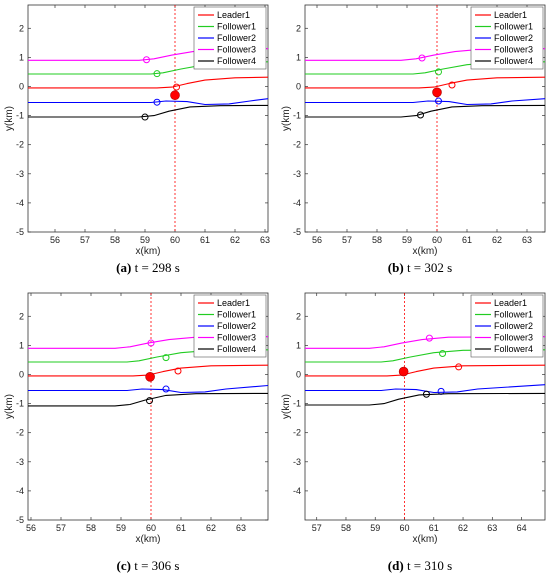  I want to click on series-line-follower1, so click(425, 356).